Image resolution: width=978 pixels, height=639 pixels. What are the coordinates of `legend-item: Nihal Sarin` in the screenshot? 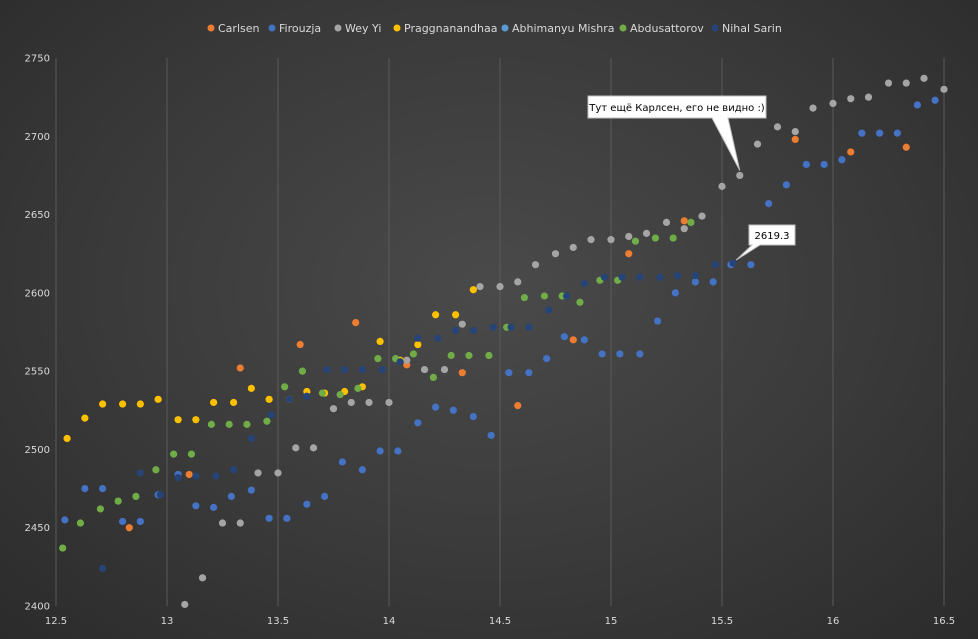 It's located at (746, 28).